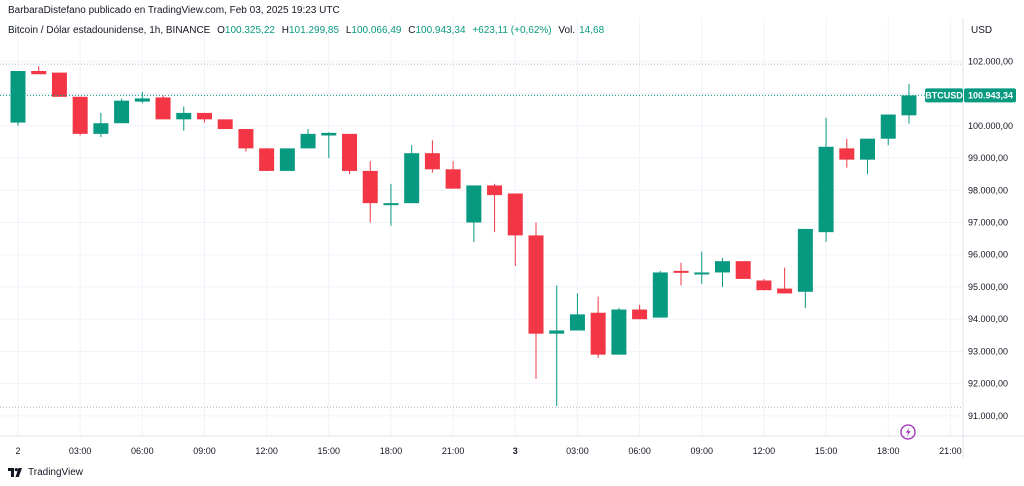 The image size is (1024, 486). I want to click on close-value: 100.943,34, so click(440, 30).